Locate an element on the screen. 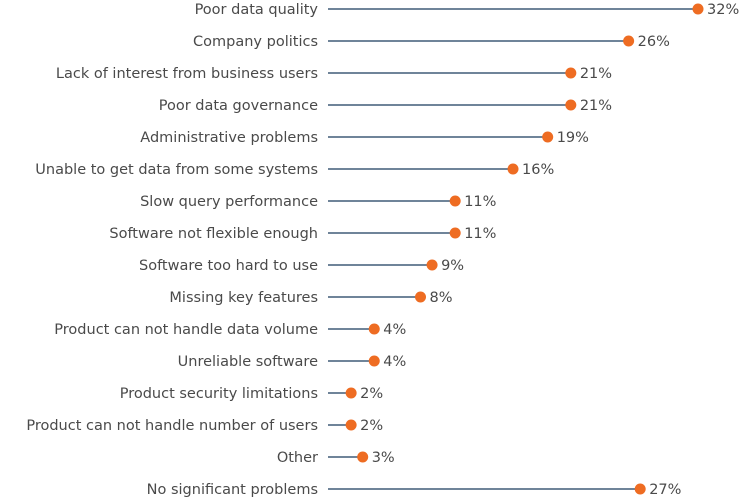 Image resolution: width=742 pixels, height=500 pixels. category-label: Other is located at coordinates (297, 458).